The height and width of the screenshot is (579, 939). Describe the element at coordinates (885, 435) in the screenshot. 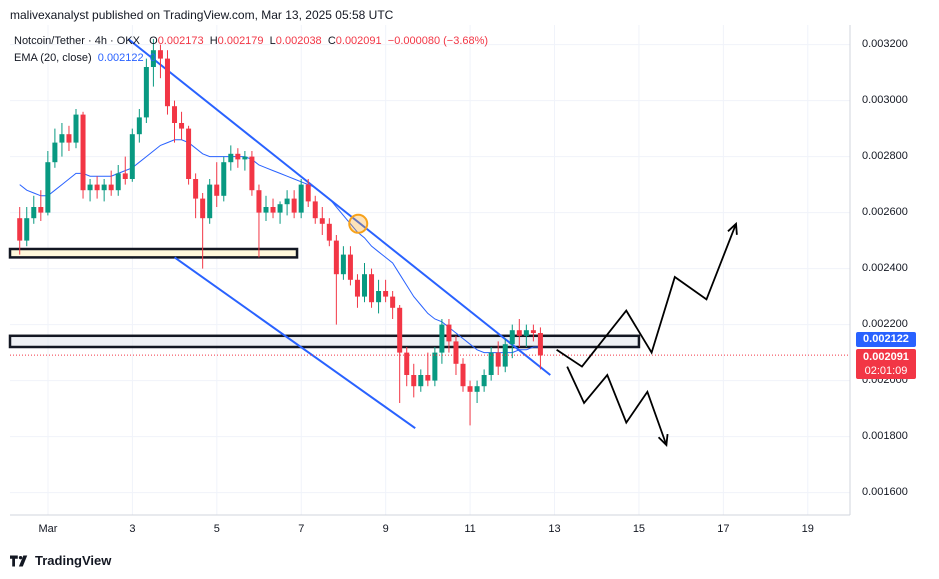

I see `price-tick-label: 0.001800` at that location.